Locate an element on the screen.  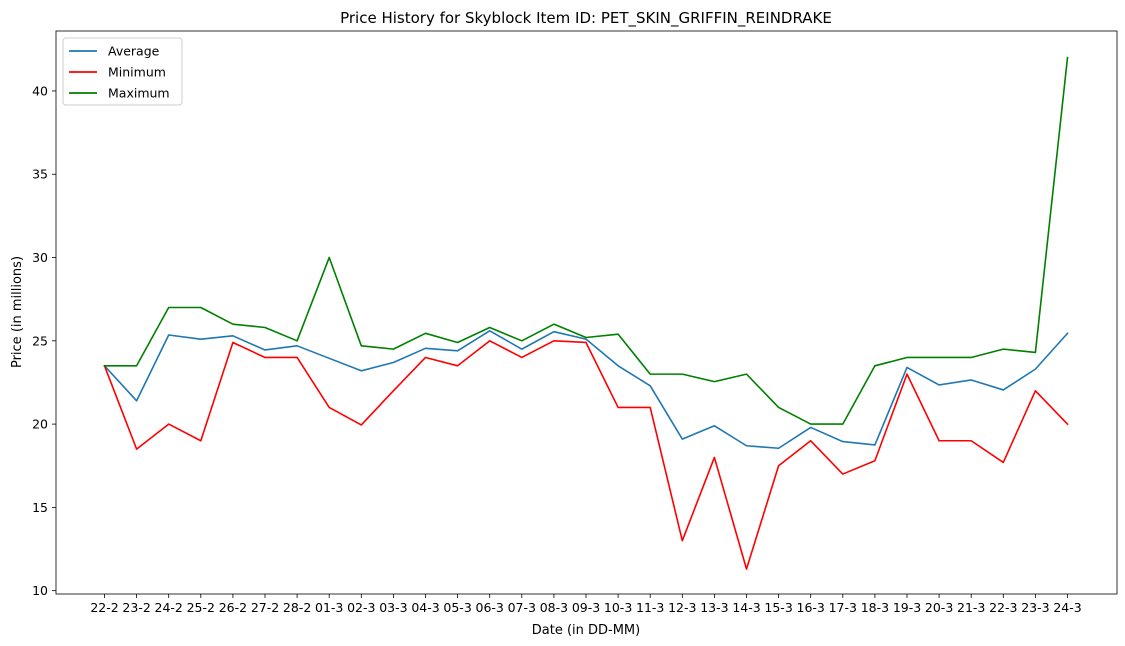
legend-label-average: Average is located at coordinates (134, 51).